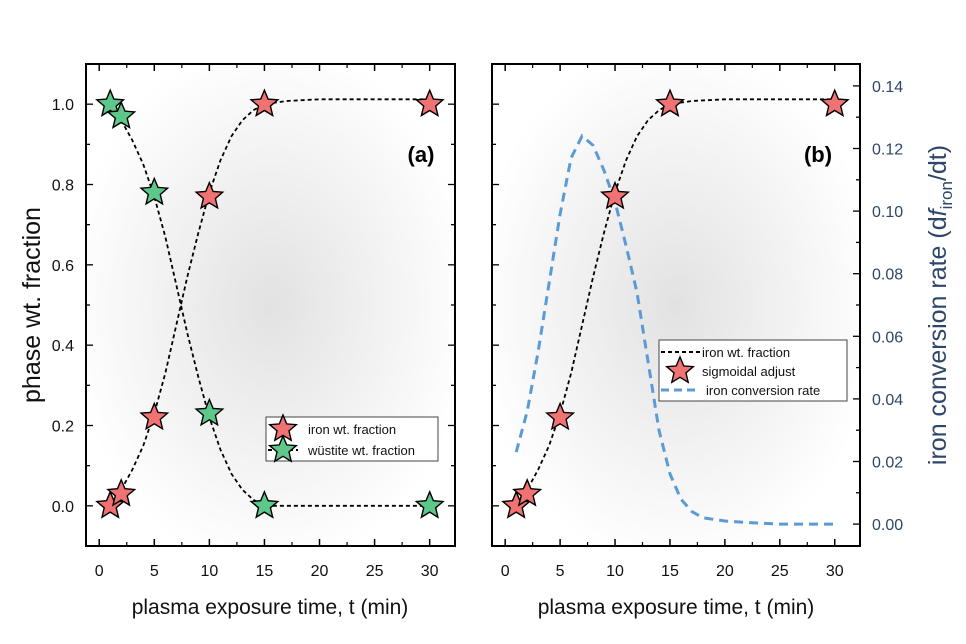 Image resolution: width=966 pixels, height=644 pixels. What do you see at coordinates (818, 154) in the screenshot?
I see `panel-label-b: (b)` at bounding box center [818, 154].